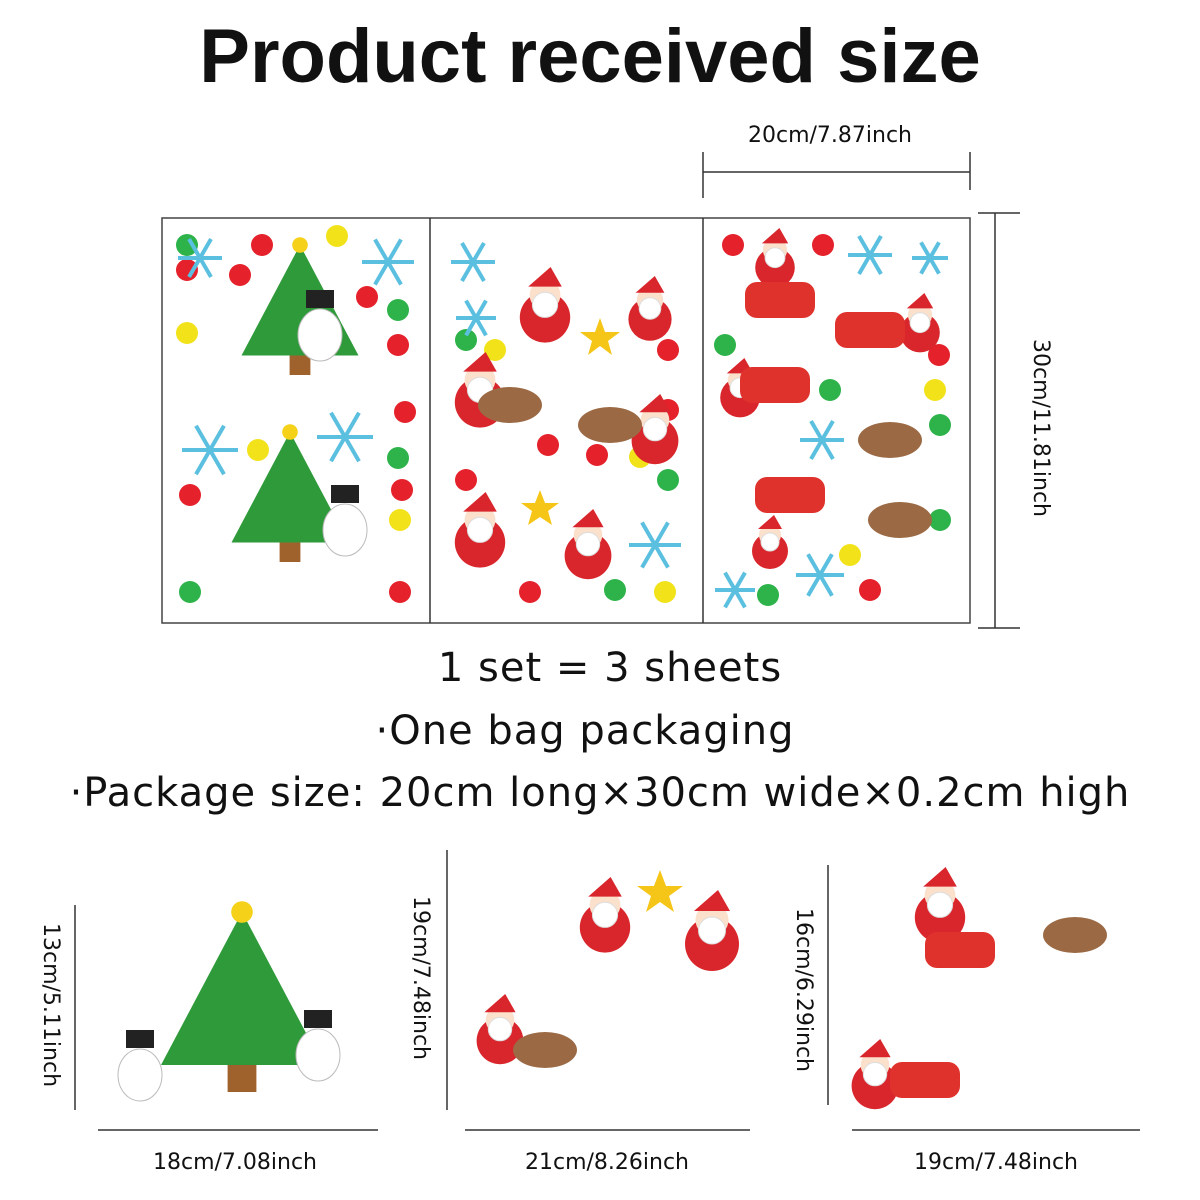  Describe the element at coordinates (589, 56) in the screenshot. I see `title: Product received size` at that location.